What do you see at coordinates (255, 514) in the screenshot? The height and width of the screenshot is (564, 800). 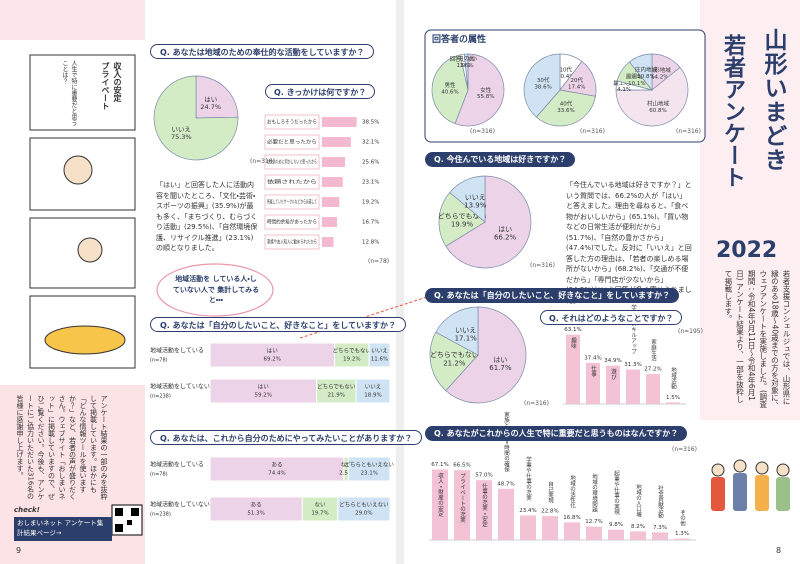 I see `segment-value: 51.3%` at bounding box center [255, 514].